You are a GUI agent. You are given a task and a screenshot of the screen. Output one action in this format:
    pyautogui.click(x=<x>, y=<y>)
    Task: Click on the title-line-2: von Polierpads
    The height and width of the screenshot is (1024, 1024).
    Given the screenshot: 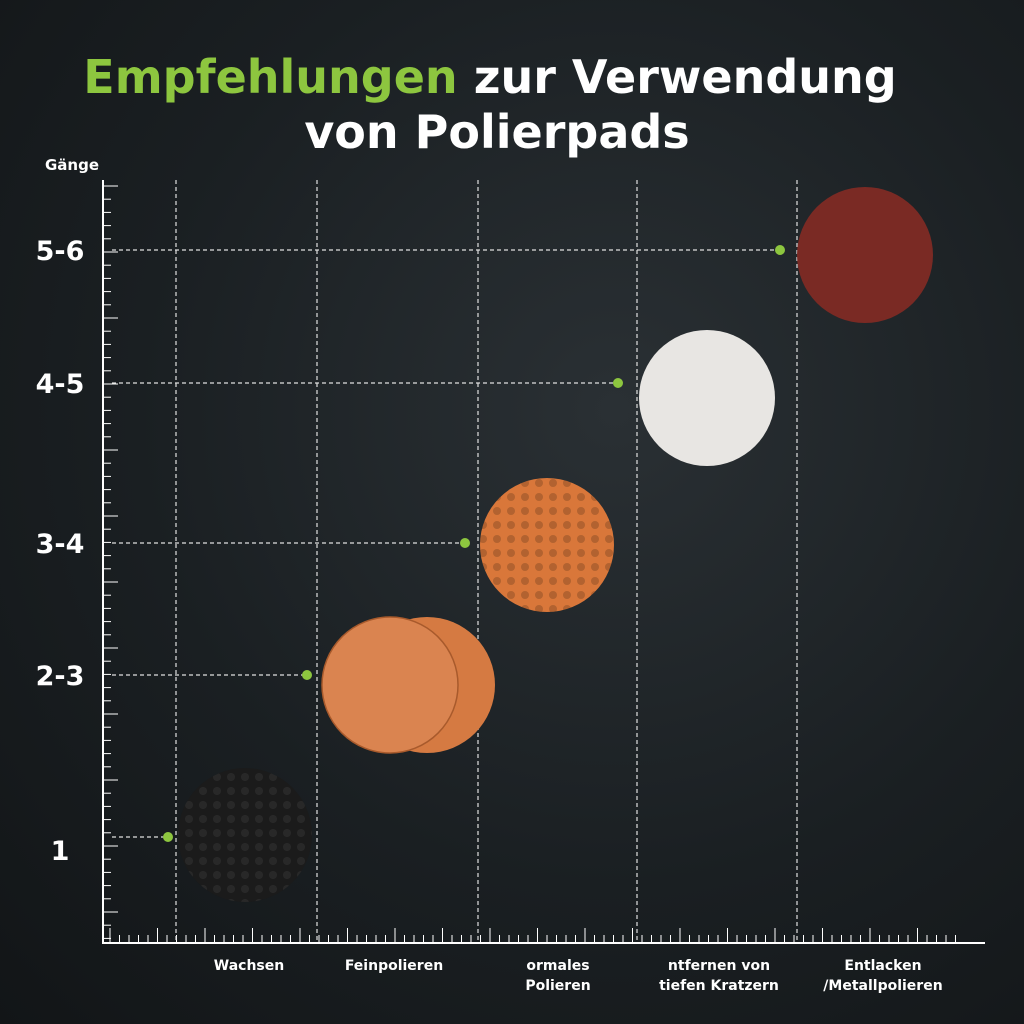 What is the action you would take?
    pyautogui.click(x=496, y=132)
    